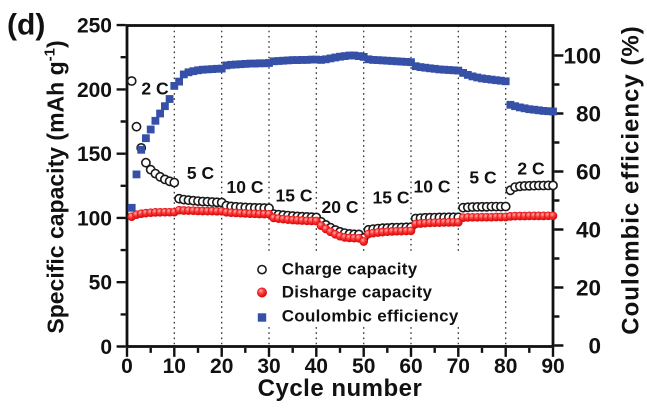  I want to click on svg-text: 70, so click(458, 366).